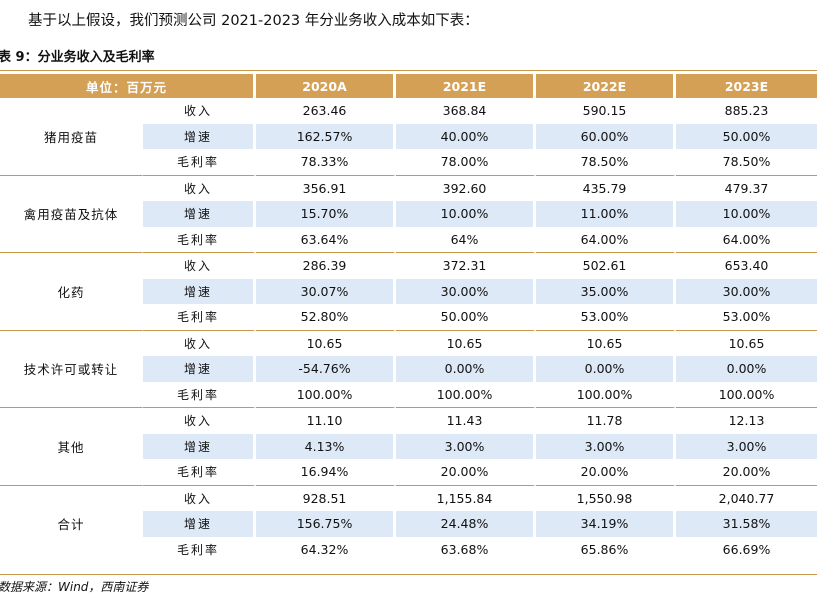 The width and height of the screenshot is (817, 608). Describe the element at coordinates (746, 420) in the screenshot. I see `value-cell: 12.13` at that location.